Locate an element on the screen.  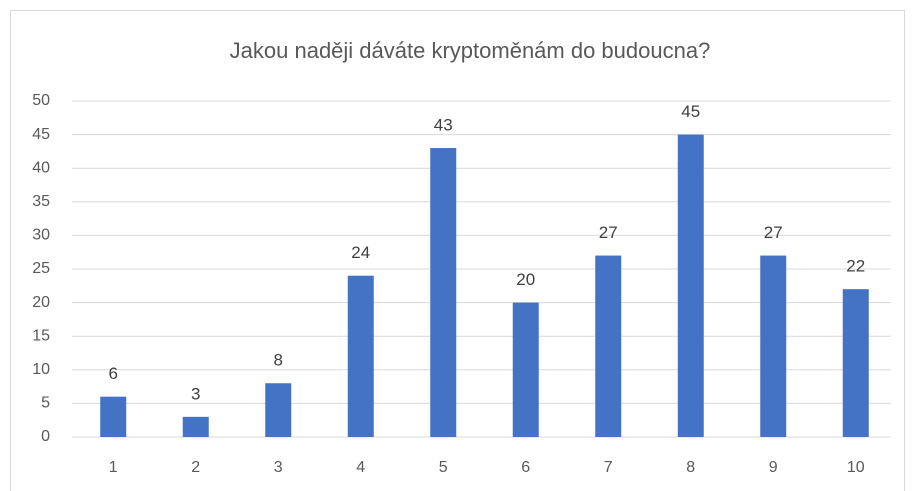
y-tick-label: 15 is located at coordinates (41, 335).